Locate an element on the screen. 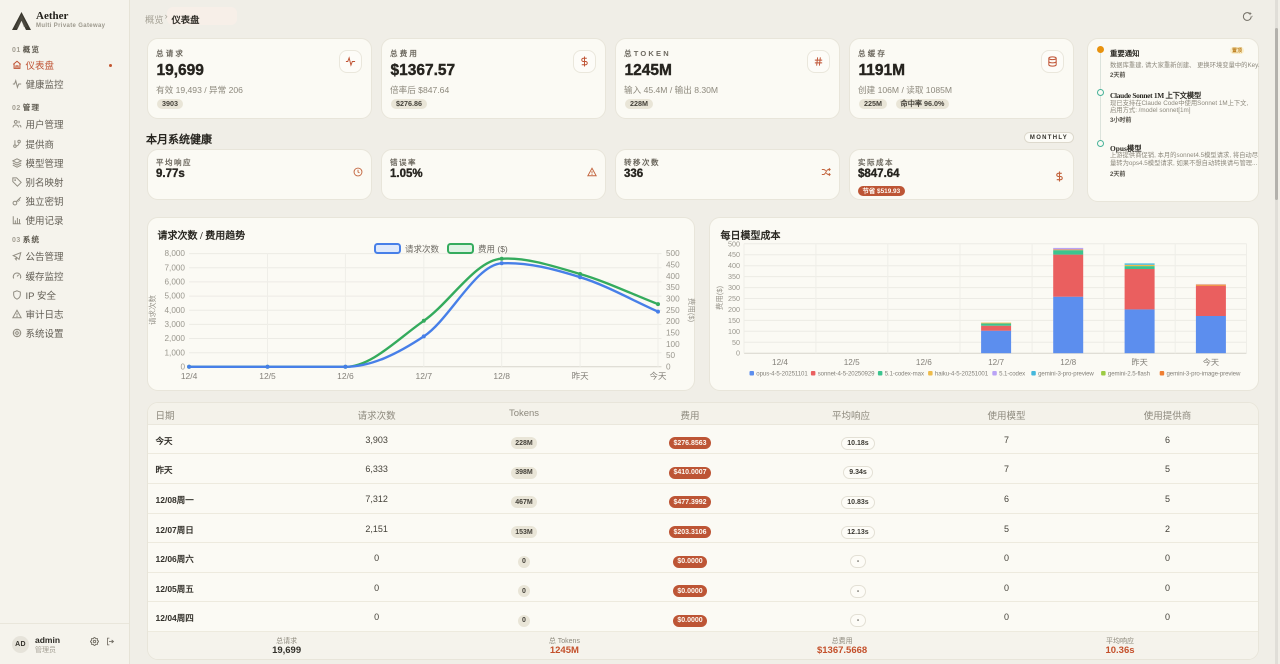 The image size is (1280, 664). svg-text: 5.1-codex is located at coordinates (1012, 374).